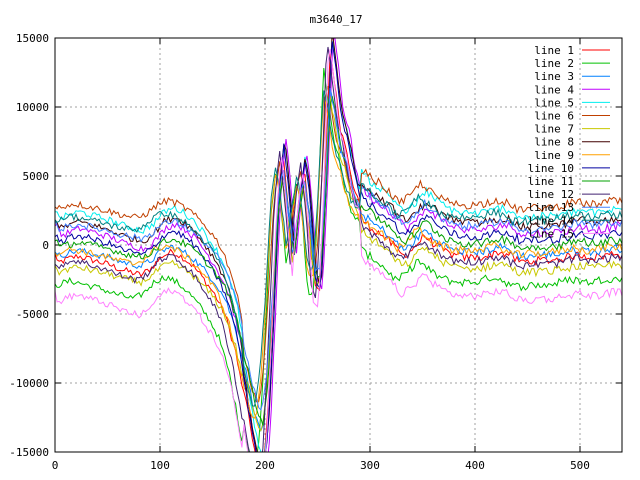 Image resolution: width=640 pixels, height=480 pixels. I want to click on legend-label: line 8, so click(554, 142).